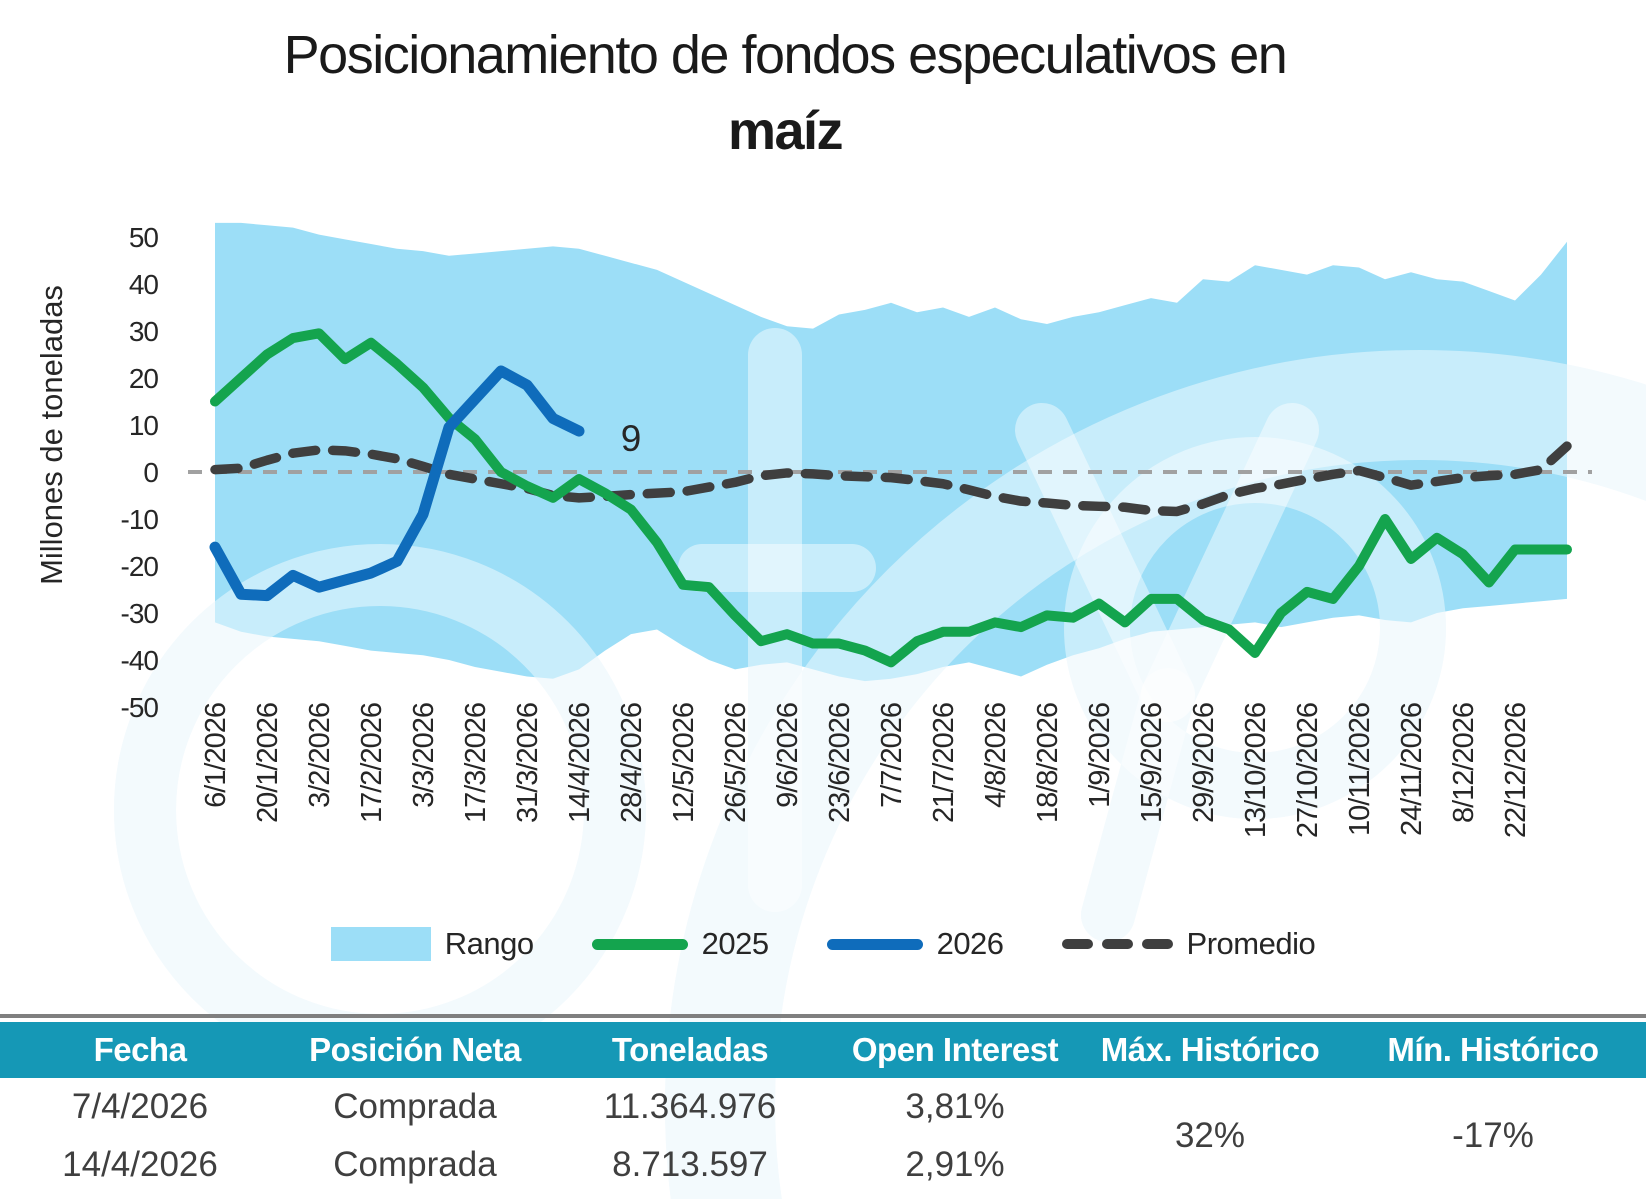  I want to click on x-tick-label: 3/2/2026, so click(320, 755).